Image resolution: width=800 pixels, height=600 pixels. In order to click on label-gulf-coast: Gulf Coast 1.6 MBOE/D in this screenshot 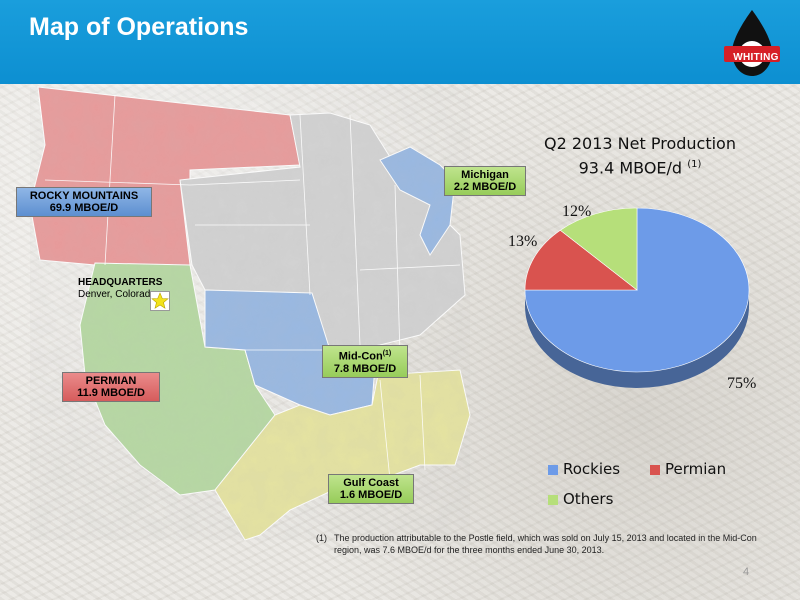, I will do `click(371, 489)`.